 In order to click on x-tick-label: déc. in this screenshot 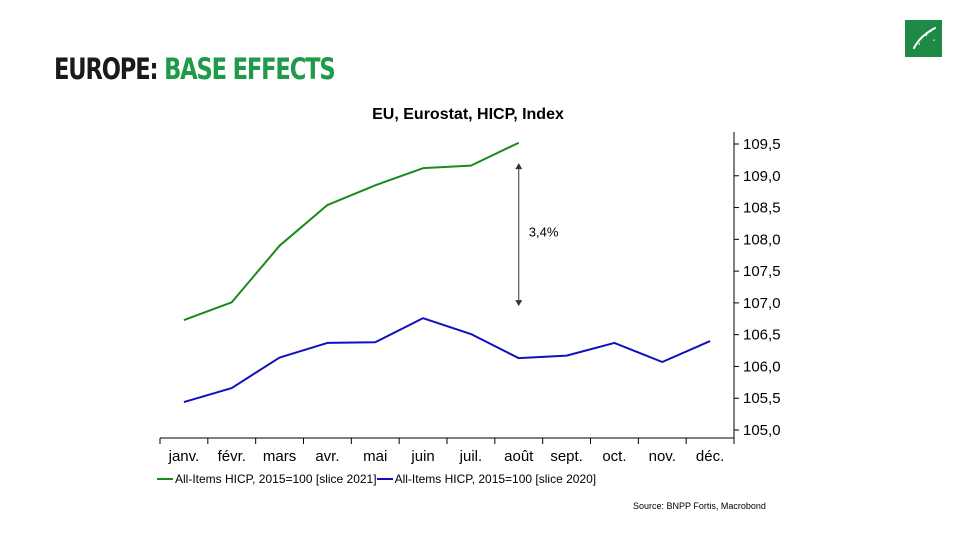, I will do `click(710, 456)`.